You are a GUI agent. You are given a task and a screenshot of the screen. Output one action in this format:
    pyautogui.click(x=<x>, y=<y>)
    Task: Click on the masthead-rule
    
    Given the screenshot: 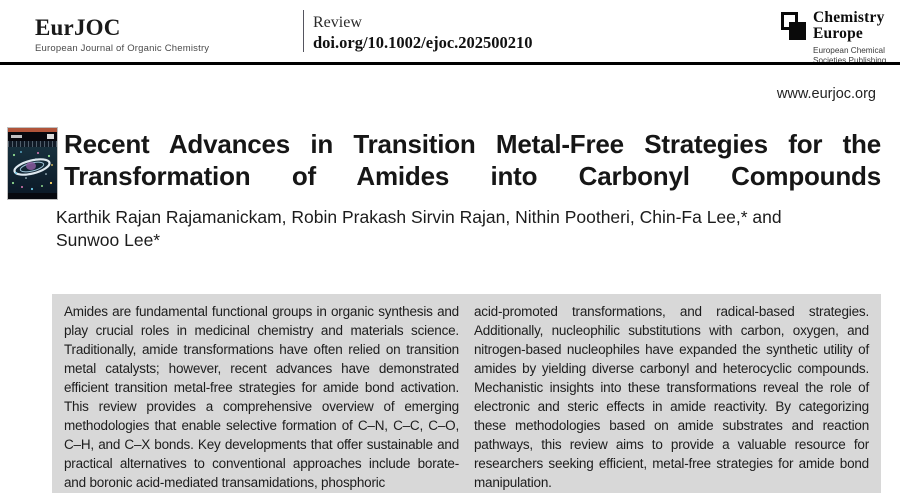 What is the action you would take?
    pyautogui.click(x=450, y=63)
    